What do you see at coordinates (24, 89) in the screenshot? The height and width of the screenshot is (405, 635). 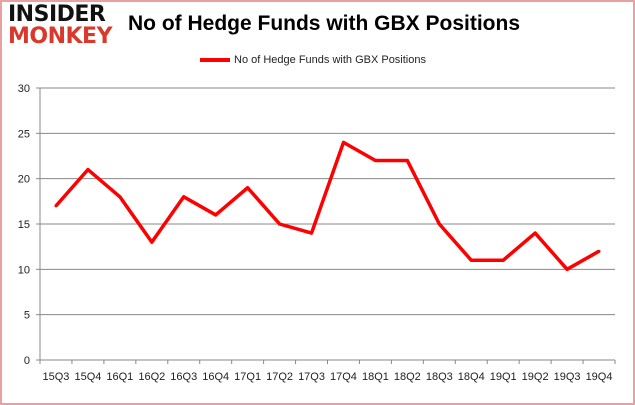 I see `y-tick-label: 30` at bounding box center [24, 89].